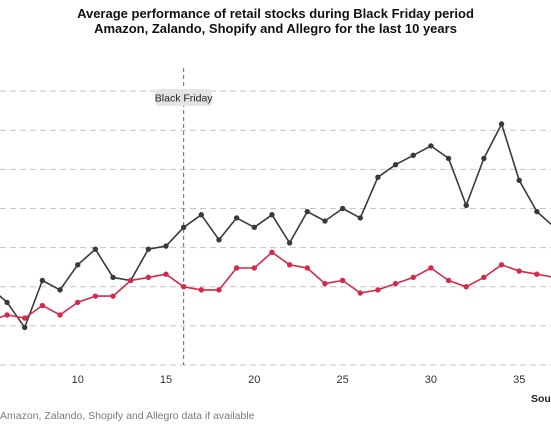 The image size is (551, 431). What do you see at coordinates (431, 380) in the screenshot?
I see `x-tick-label: 30` at bounding box center [431, 380].